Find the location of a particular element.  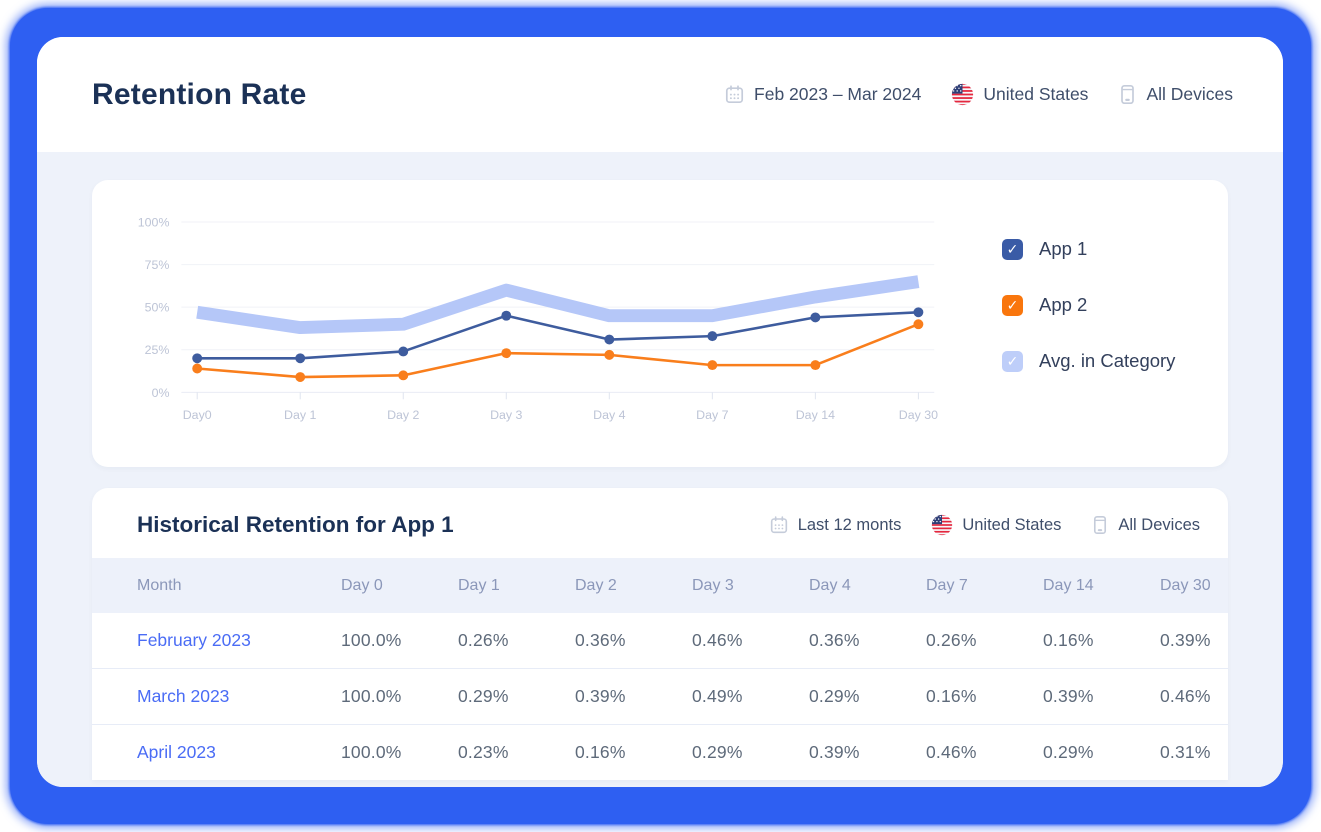

x-axis-label: Day 4 is located at coordinates (609, 415).